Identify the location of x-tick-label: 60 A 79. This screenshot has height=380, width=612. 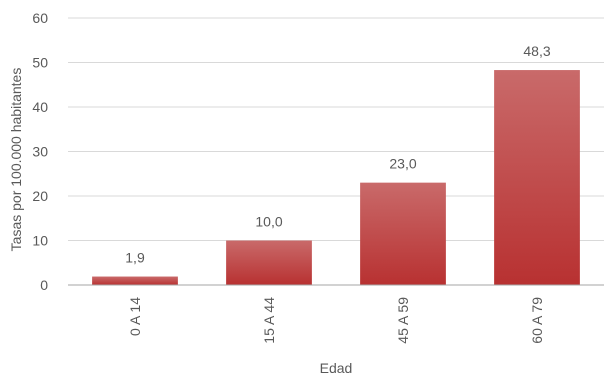
(537, 320).